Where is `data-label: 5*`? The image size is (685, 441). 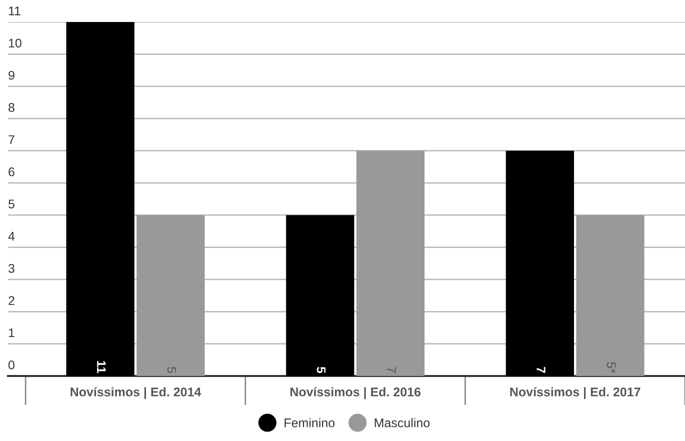
data-label: 5* is located at coordinates (611, 368).